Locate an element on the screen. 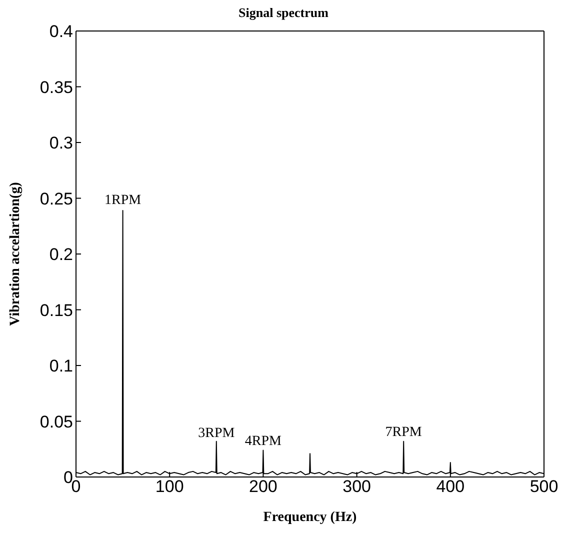 Image resolution: width=567 pixels, height=539 pixels. x-axis-title: Frequency (Hz) is located at coordinates (310, 517).